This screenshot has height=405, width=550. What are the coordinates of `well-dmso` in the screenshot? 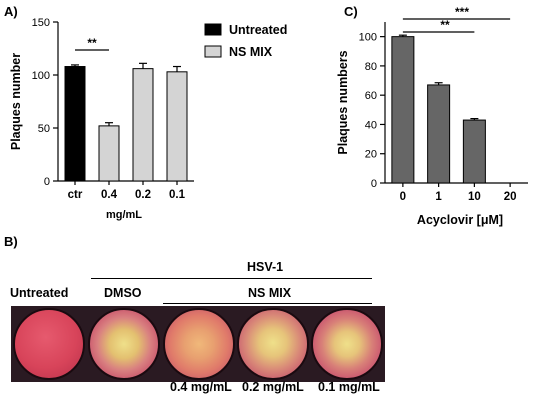 It's located at (124, 344).